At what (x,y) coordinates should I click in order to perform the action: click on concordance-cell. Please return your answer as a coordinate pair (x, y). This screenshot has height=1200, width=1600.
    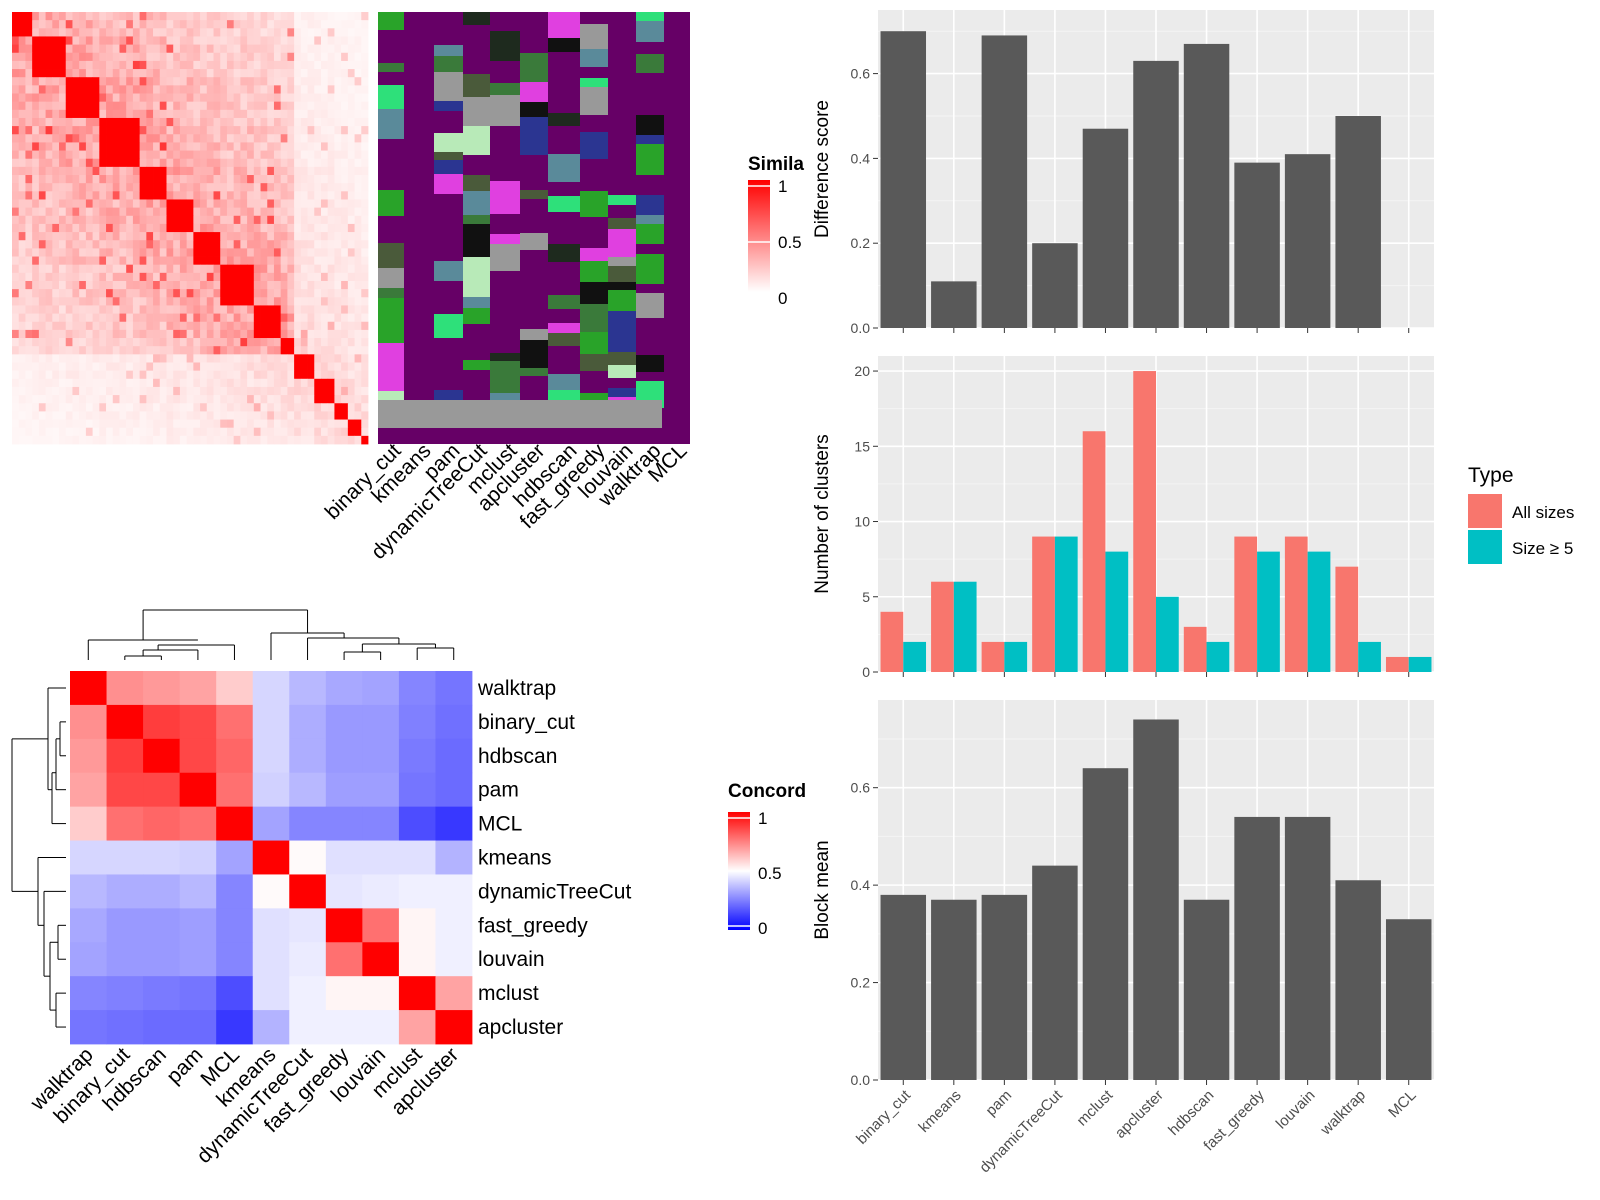
    Looking at the image, I should click on (88, 925).